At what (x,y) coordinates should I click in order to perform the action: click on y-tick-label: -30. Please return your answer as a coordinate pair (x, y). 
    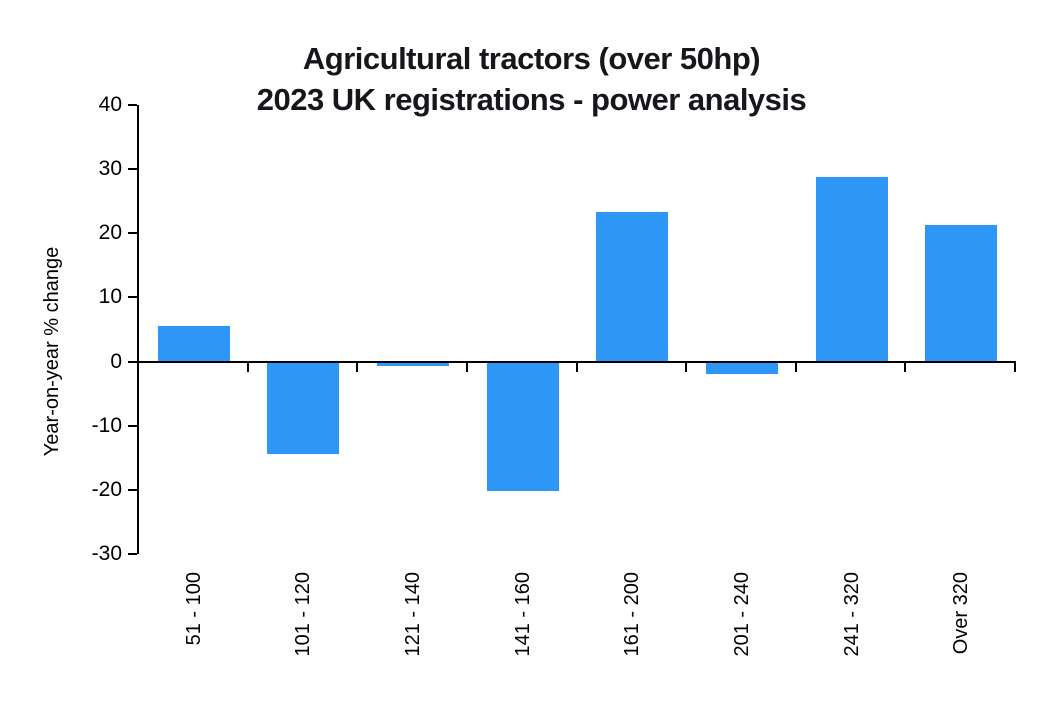
    Looking at the image, I should click on (106, 553).